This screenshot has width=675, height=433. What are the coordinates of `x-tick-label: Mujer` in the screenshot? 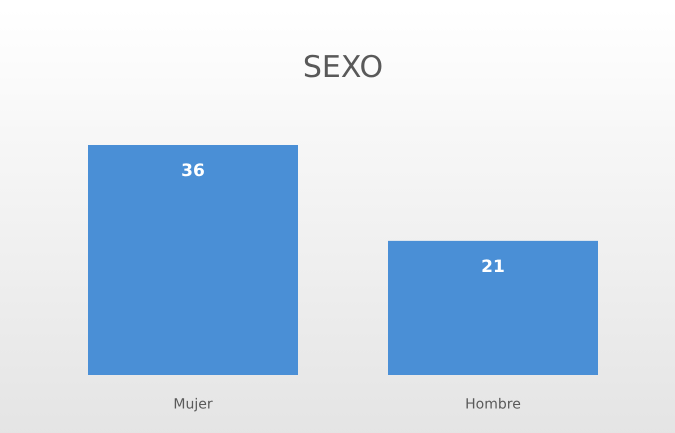 It's located at (193, 404).